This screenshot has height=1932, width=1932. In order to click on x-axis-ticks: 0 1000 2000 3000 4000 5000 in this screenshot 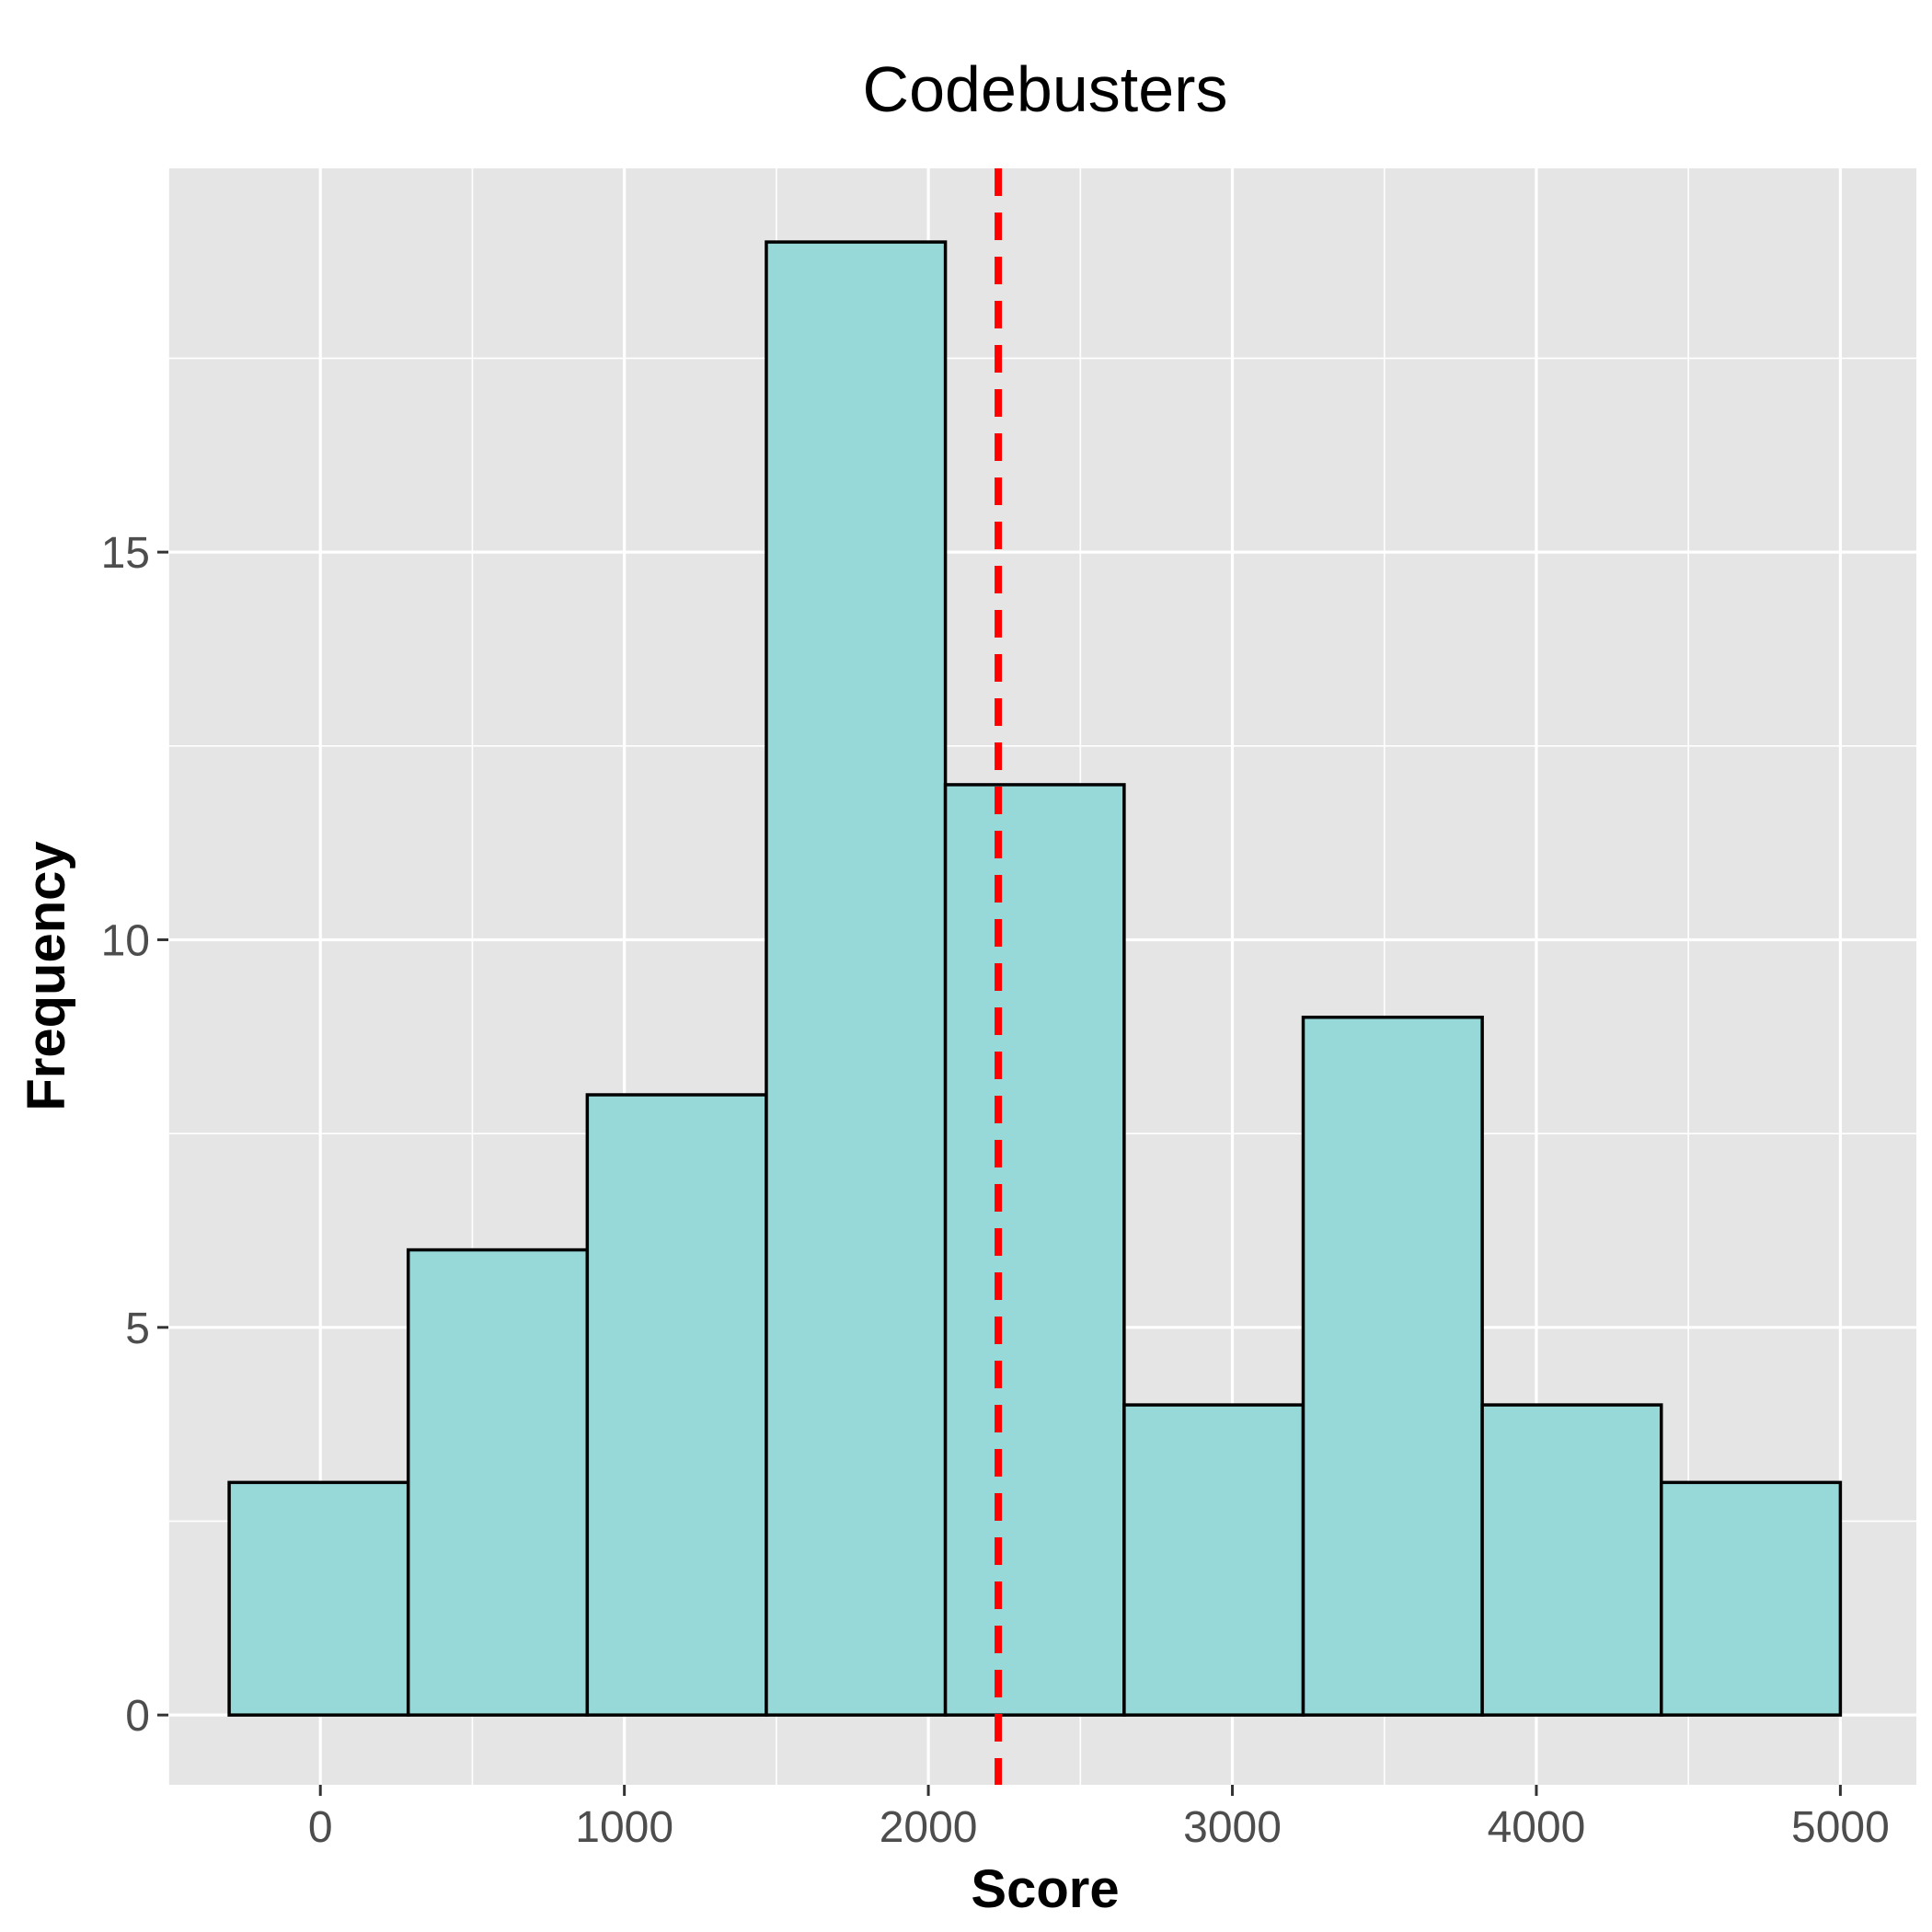, I will do `click(1099, 1818)`.